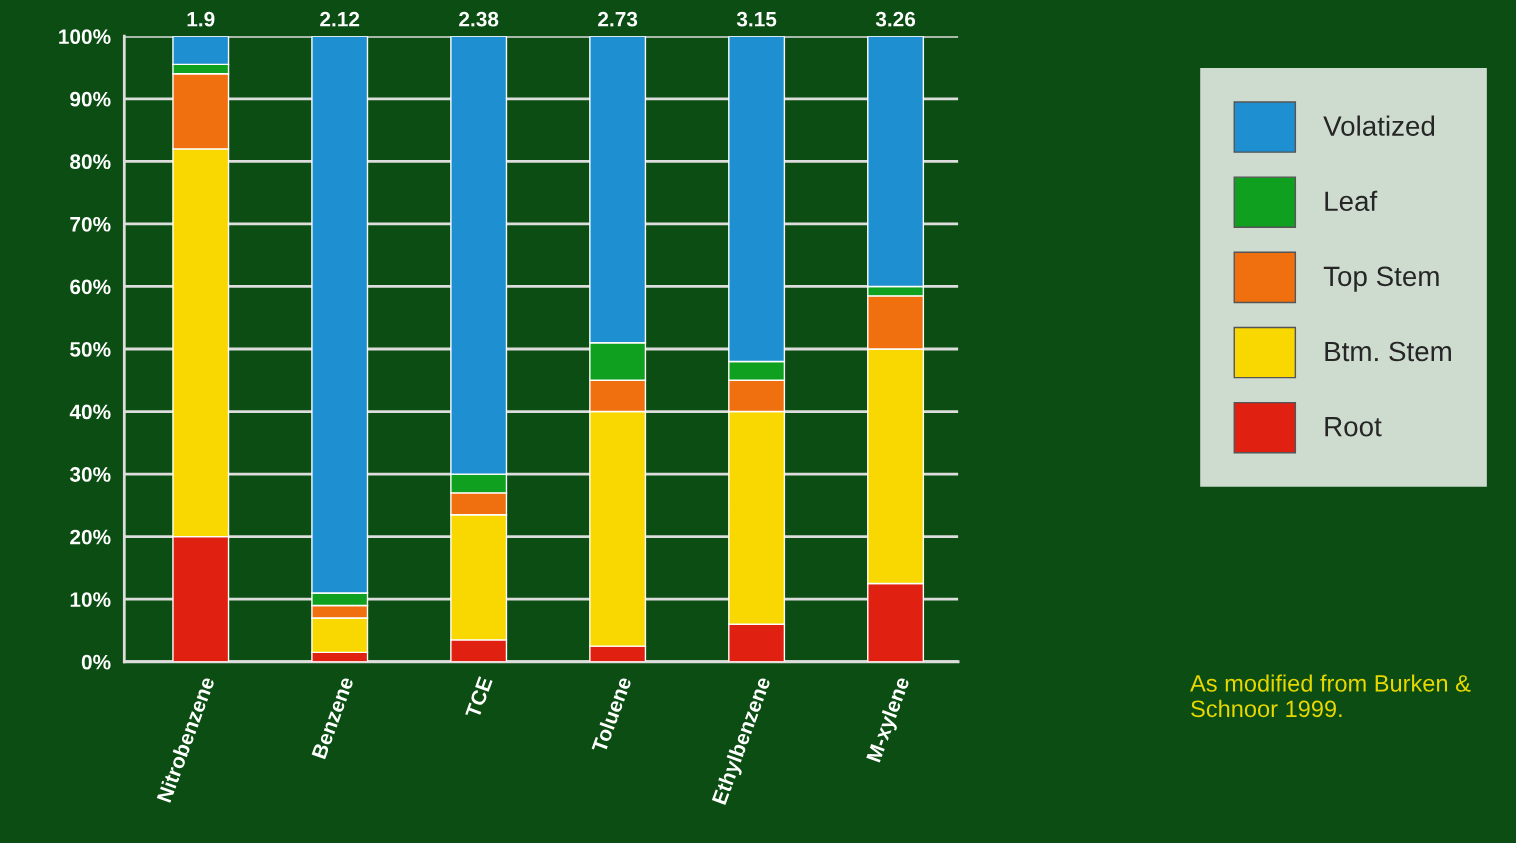 This screenshot has height=843, width=1516. Describe the element at coordinates (618, 19) in the screenshot. I see `annotation: 2.73` at that location.